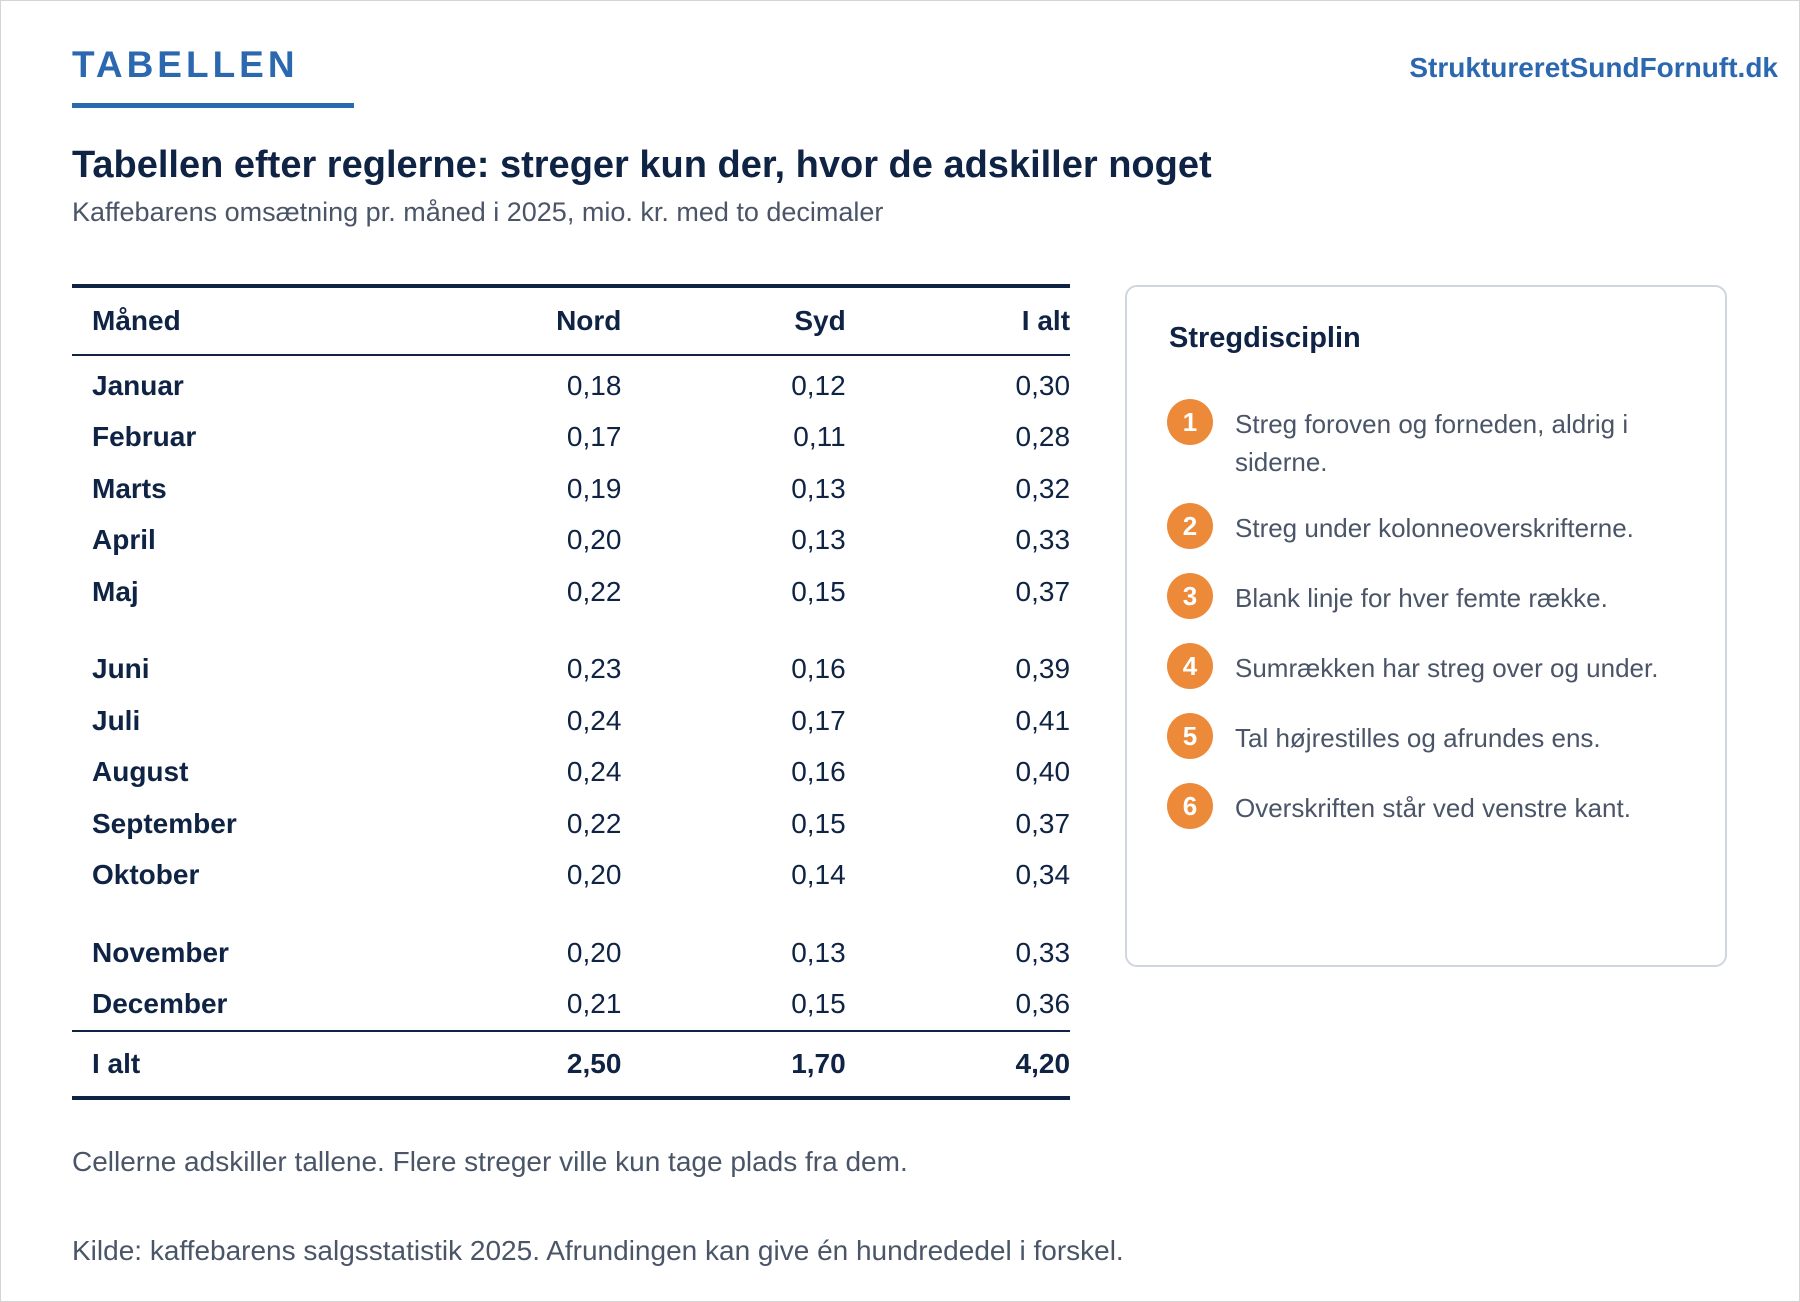  Describe the element at coordinates (571, 355) in the screenshot. I see `header-rule` at that location.